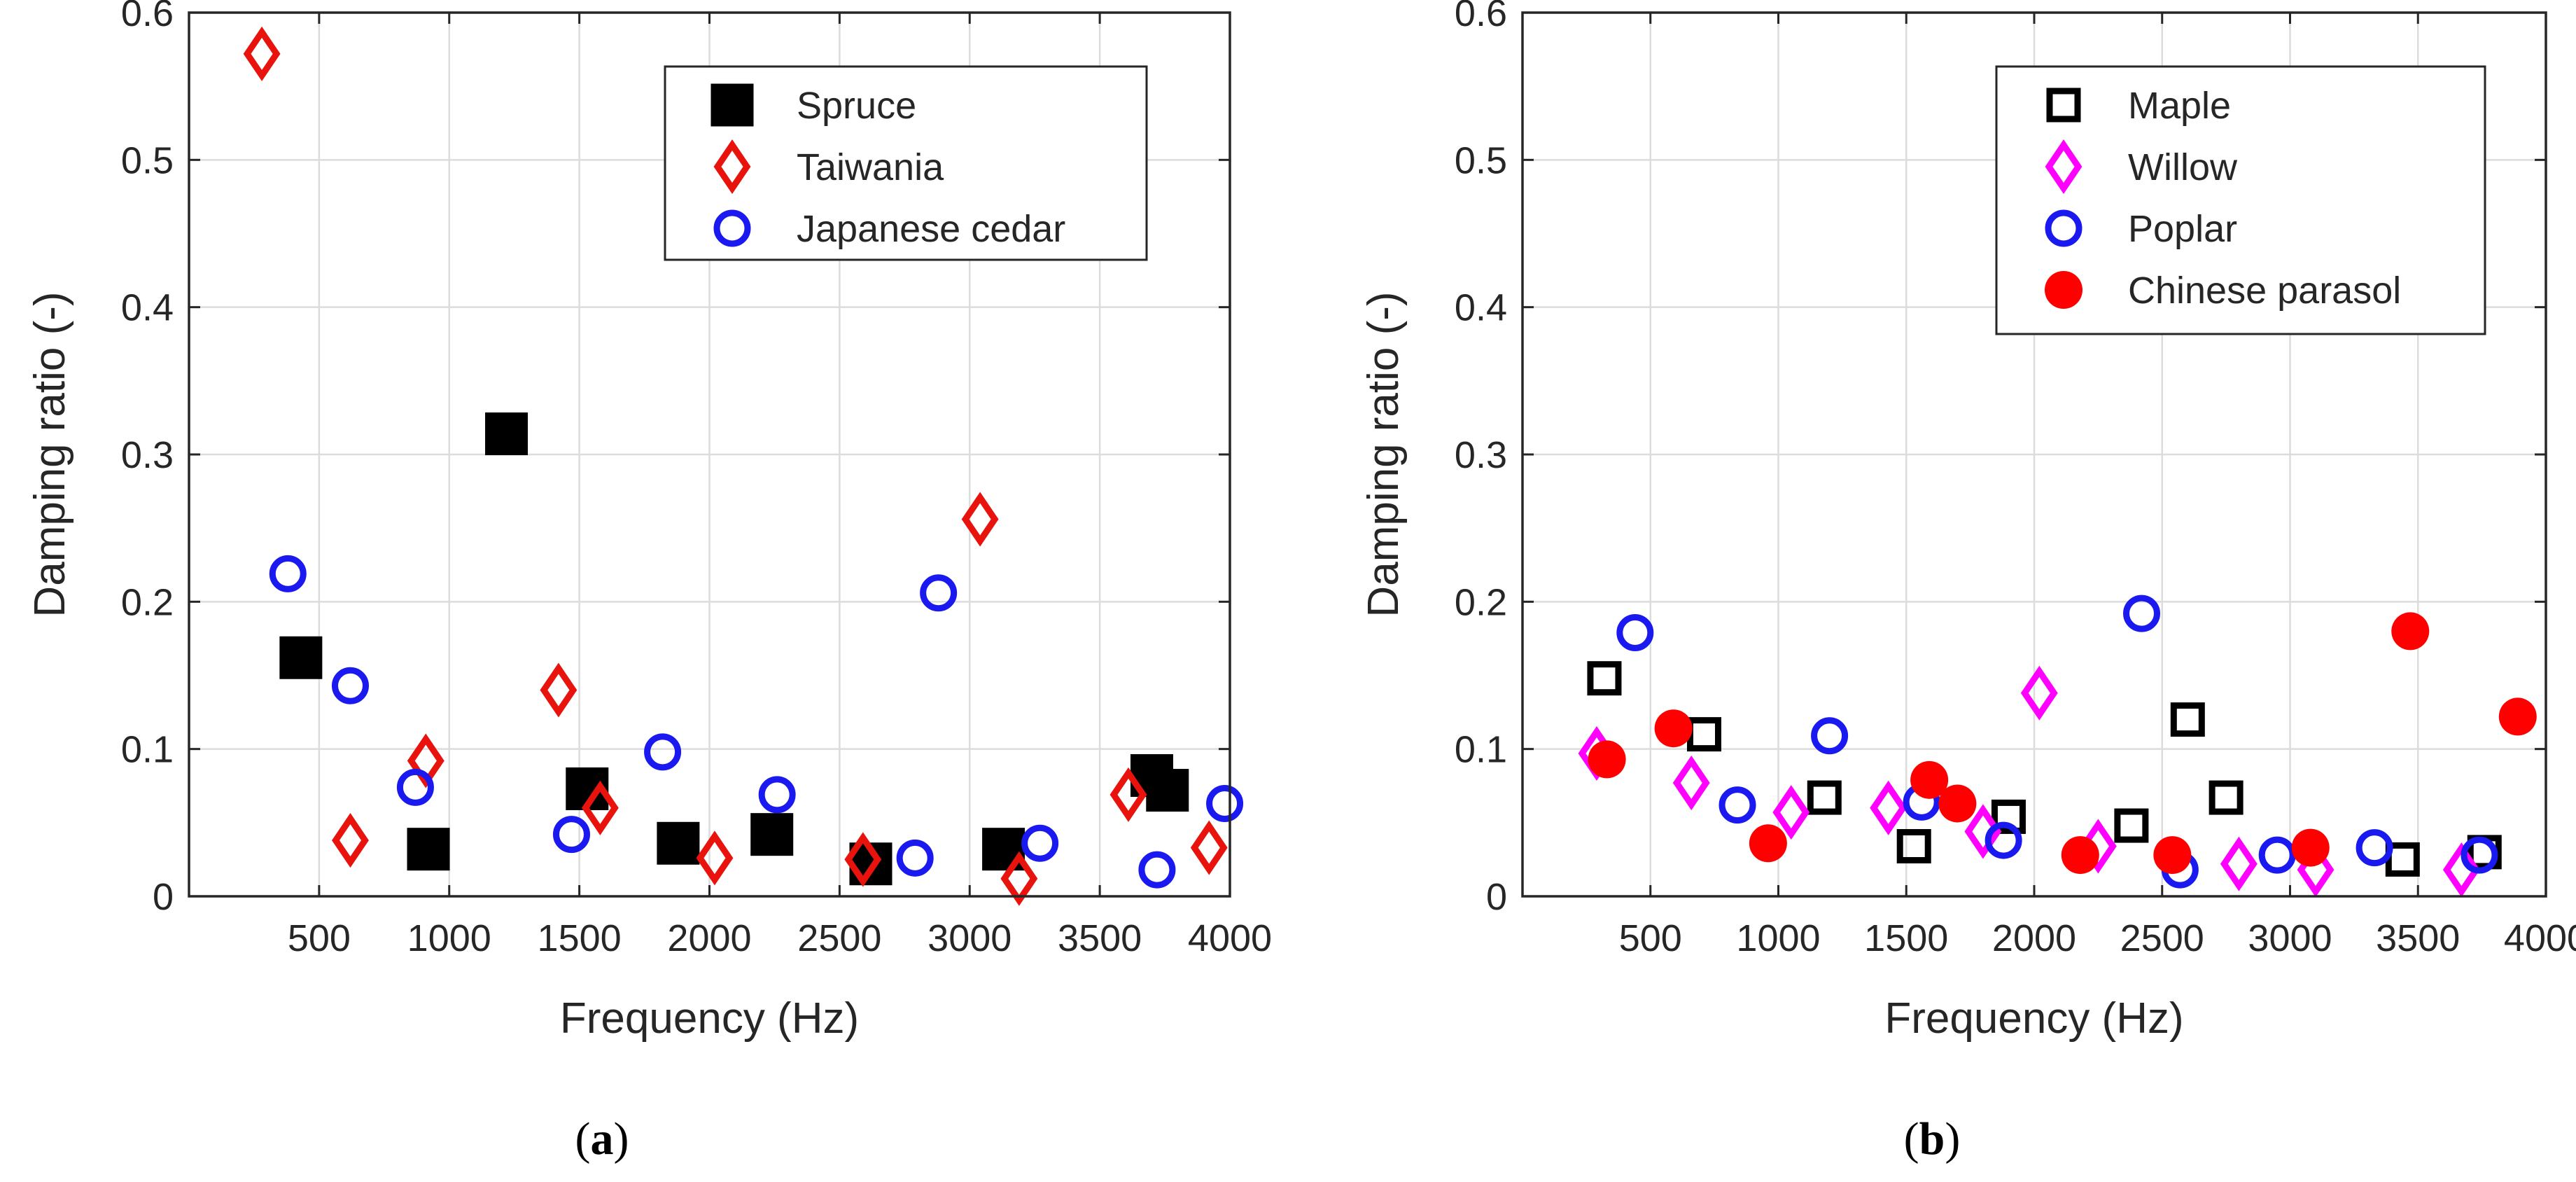 Image resolution: width=2576 pixels, height=1182 pixels. Describe the element at coordinates (1230, 938) in the screenshot. I see `x-tick-label: 4000` at that location.